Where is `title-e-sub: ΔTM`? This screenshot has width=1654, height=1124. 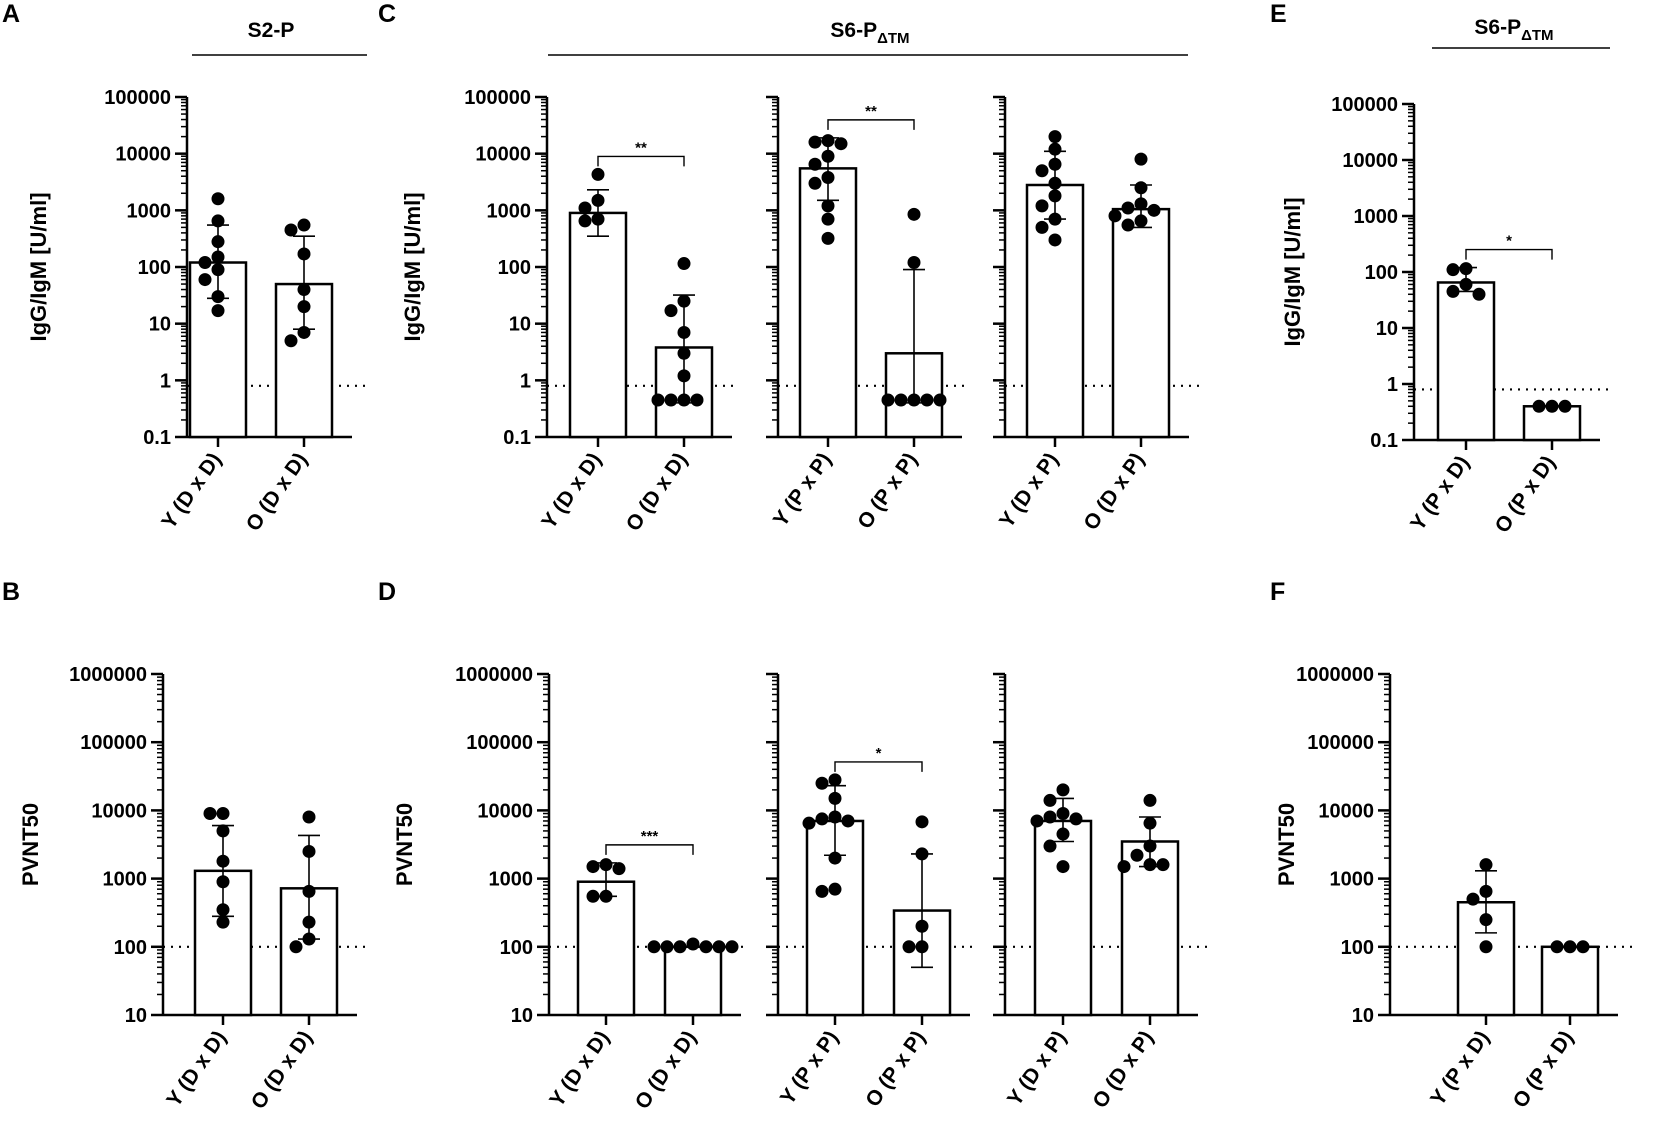
title-e-sub: ΔTM is located at coordinates (1537, 35).